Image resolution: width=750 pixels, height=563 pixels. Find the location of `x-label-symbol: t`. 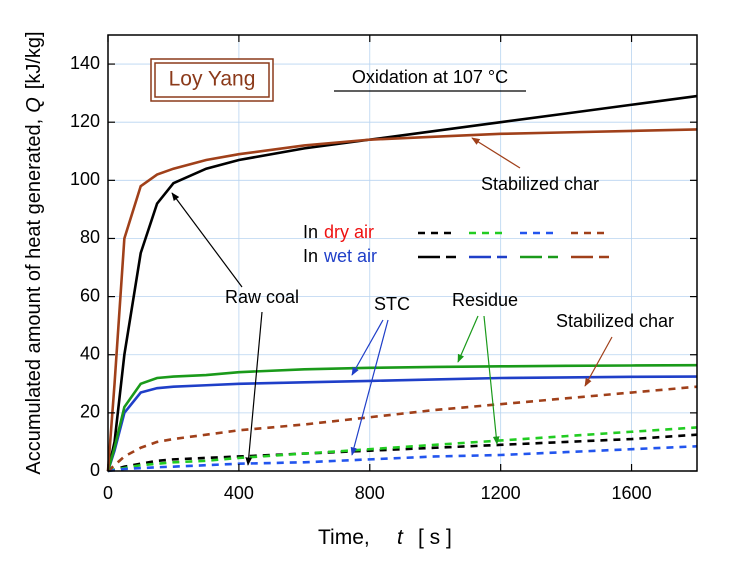

x-label-symbol: t is located at coordinates (400, 537).